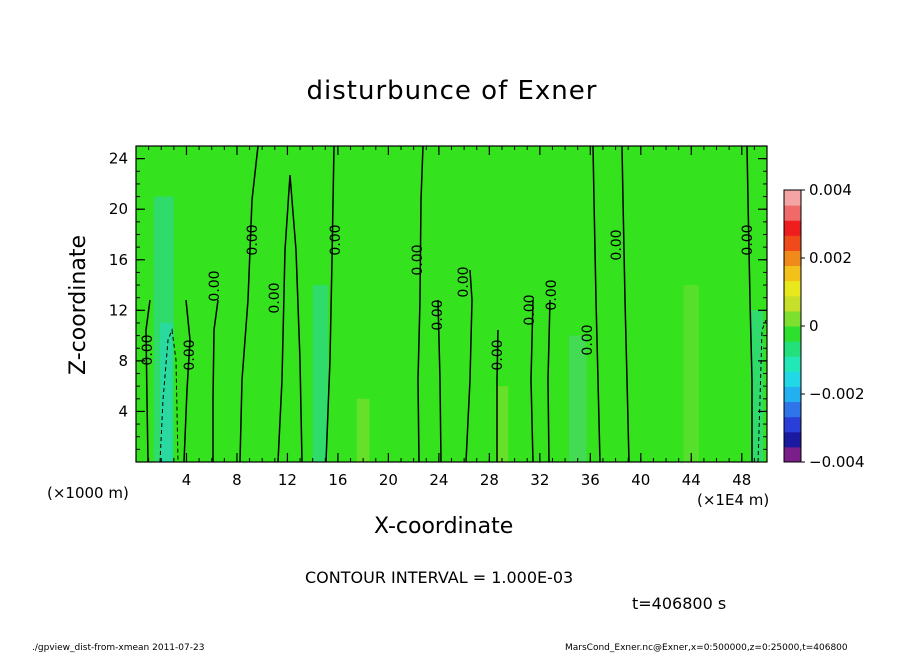 The width and height of the screenshot is (904, 654). What do you see at coordinates (590, 480) in the screenshot?
I see `x-tick-label: 36` at bounding box center [590, 480].